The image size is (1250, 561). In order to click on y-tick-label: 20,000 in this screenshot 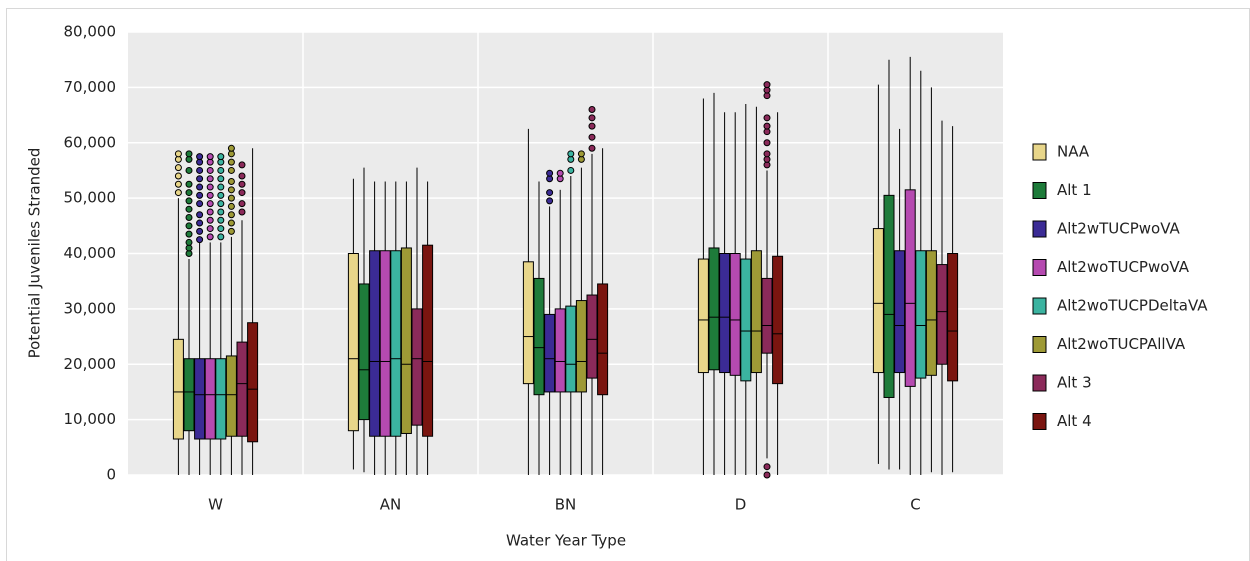, I will do `click(90, 364)`.